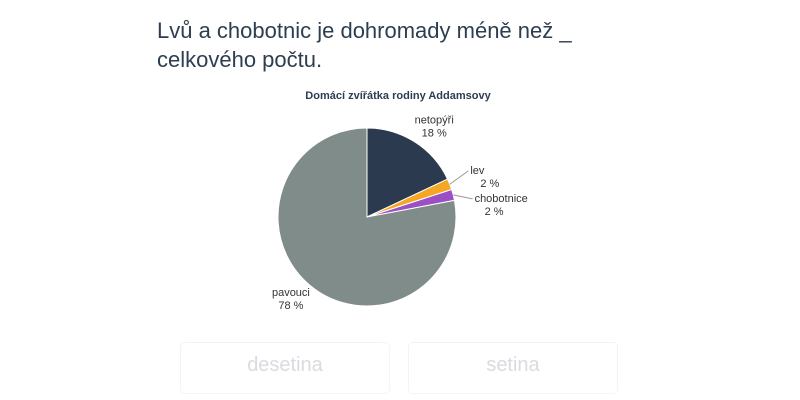 This screenshot has height=400, width=800. What do you see at coordinates (291, 293) in the screenshot?
I see `slice-label: pavouci` at bounding box center [291, 293].